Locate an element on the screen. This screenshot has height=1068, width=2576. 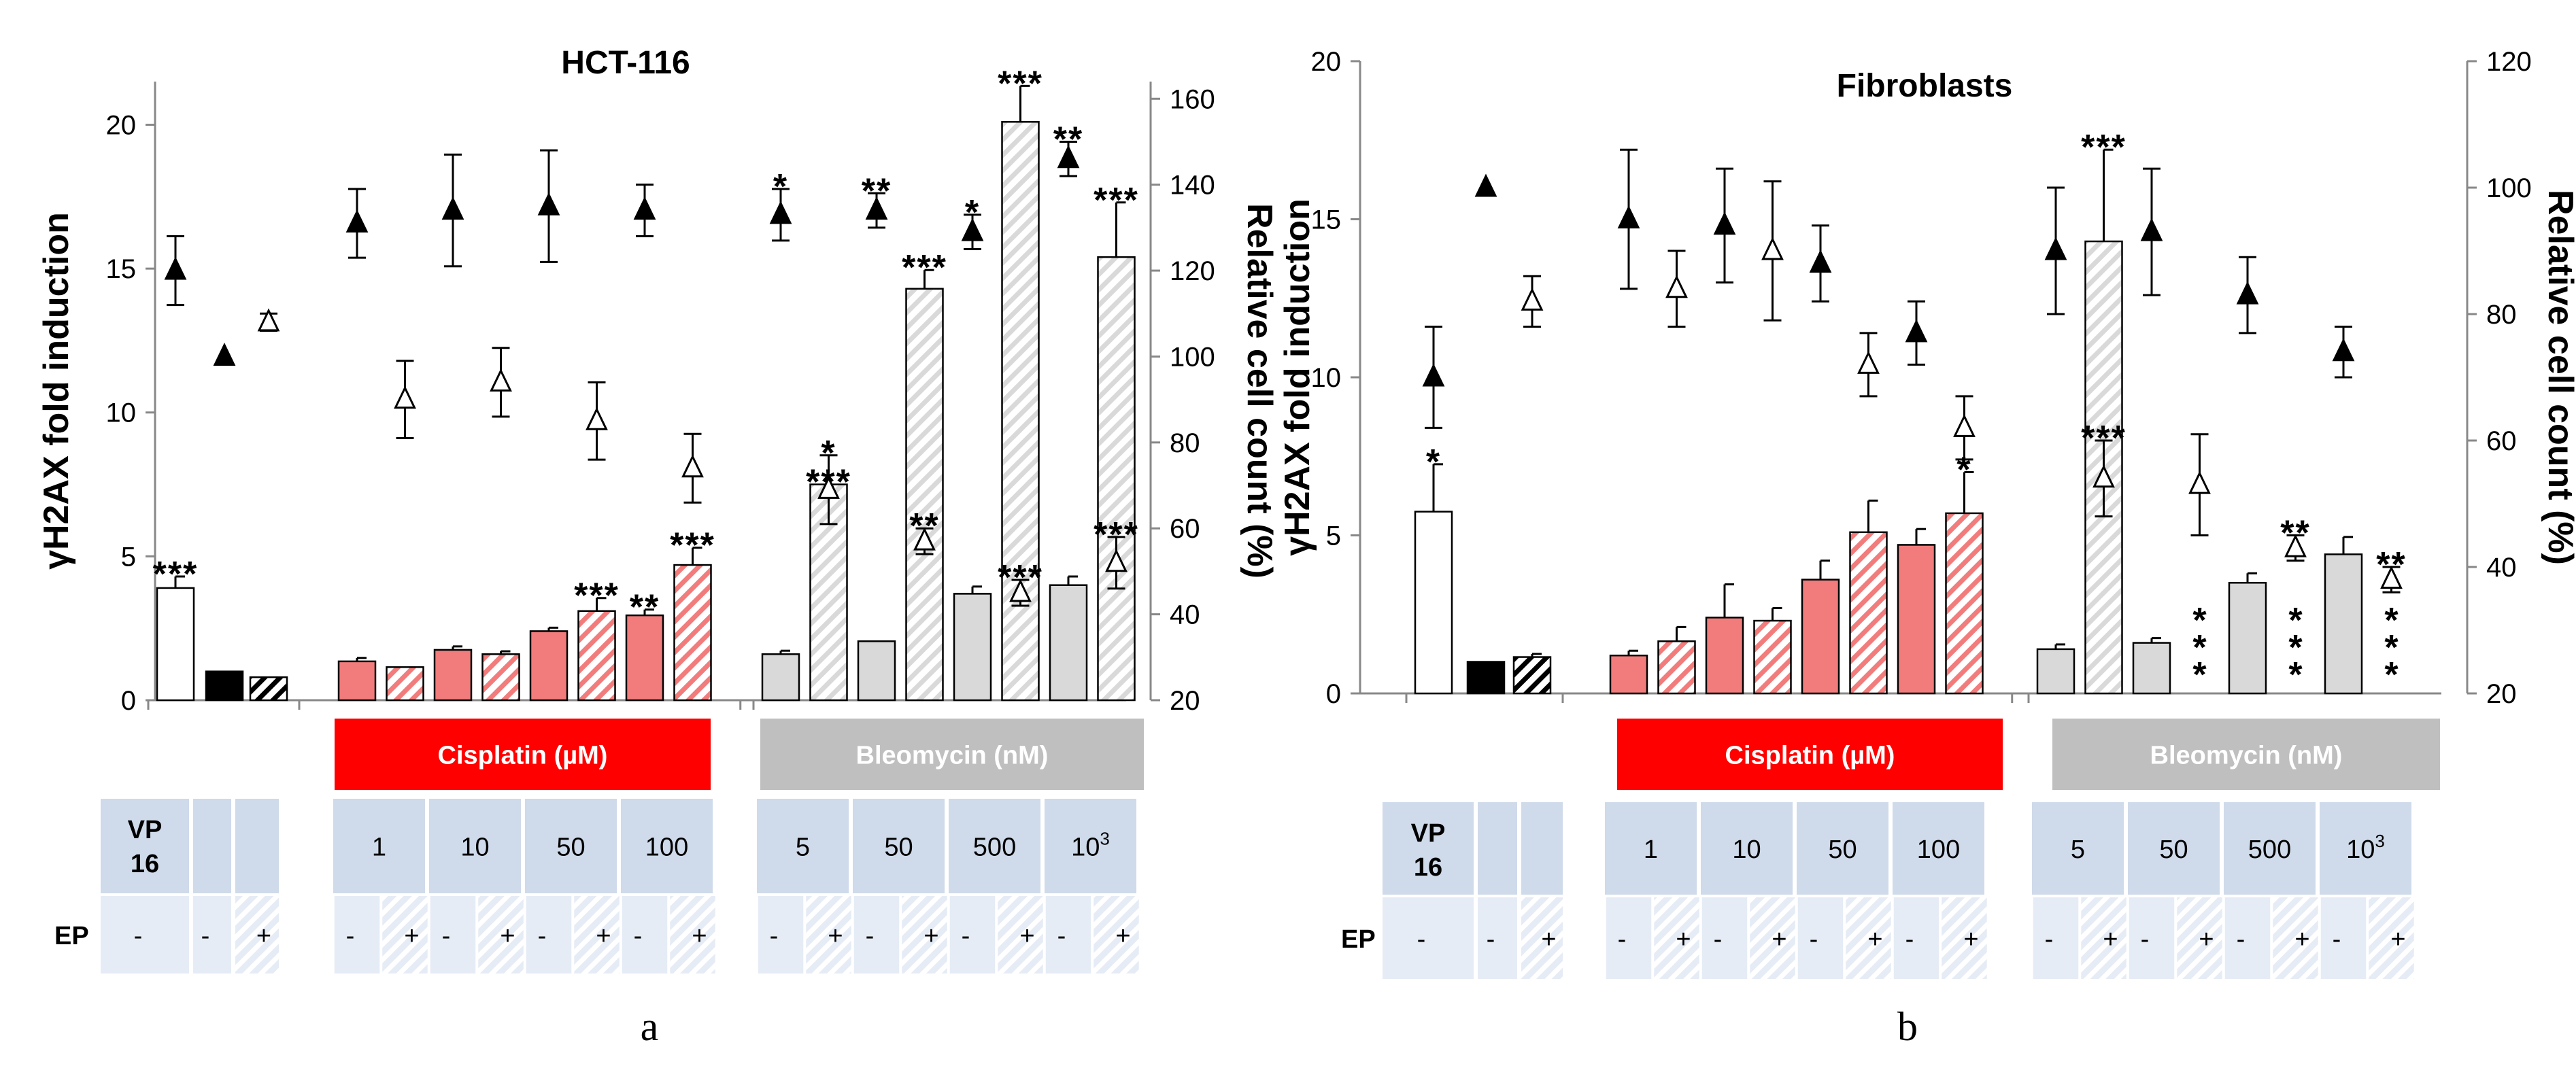
y2-tick-label: 20 is located at coordinates (1185, 701).